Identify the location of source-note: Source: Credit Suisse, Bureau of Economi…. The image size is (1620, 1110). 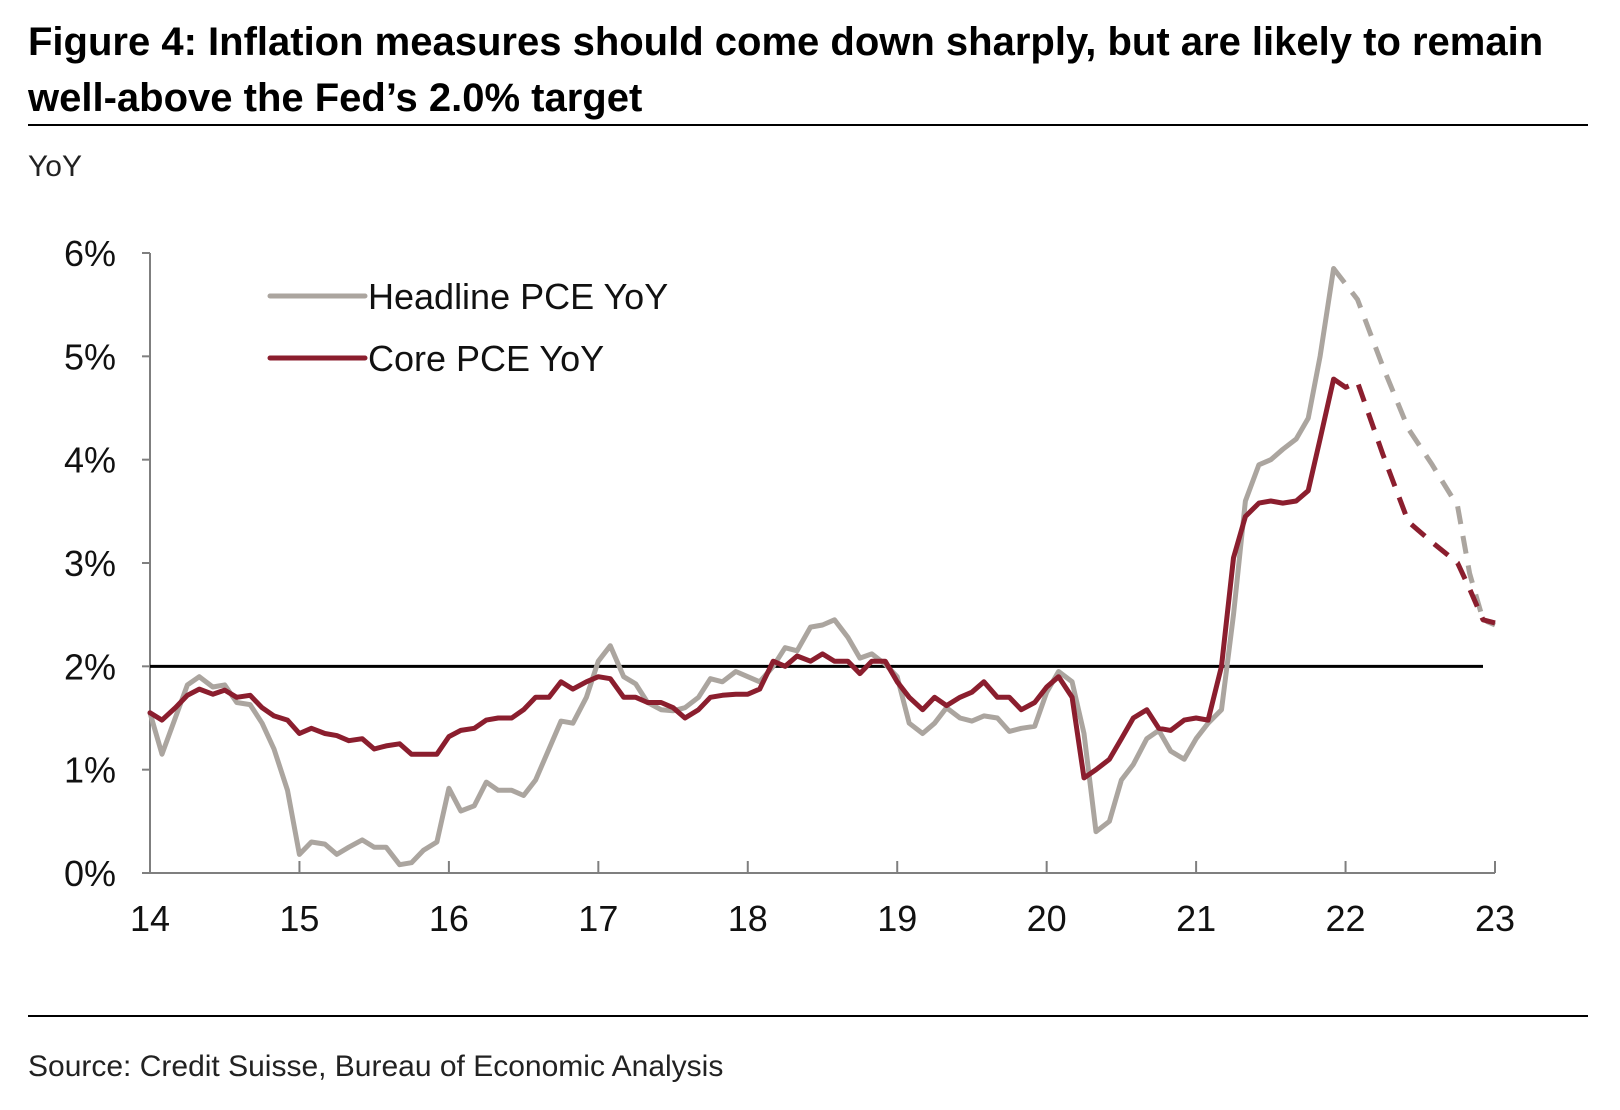
(376, 1066).